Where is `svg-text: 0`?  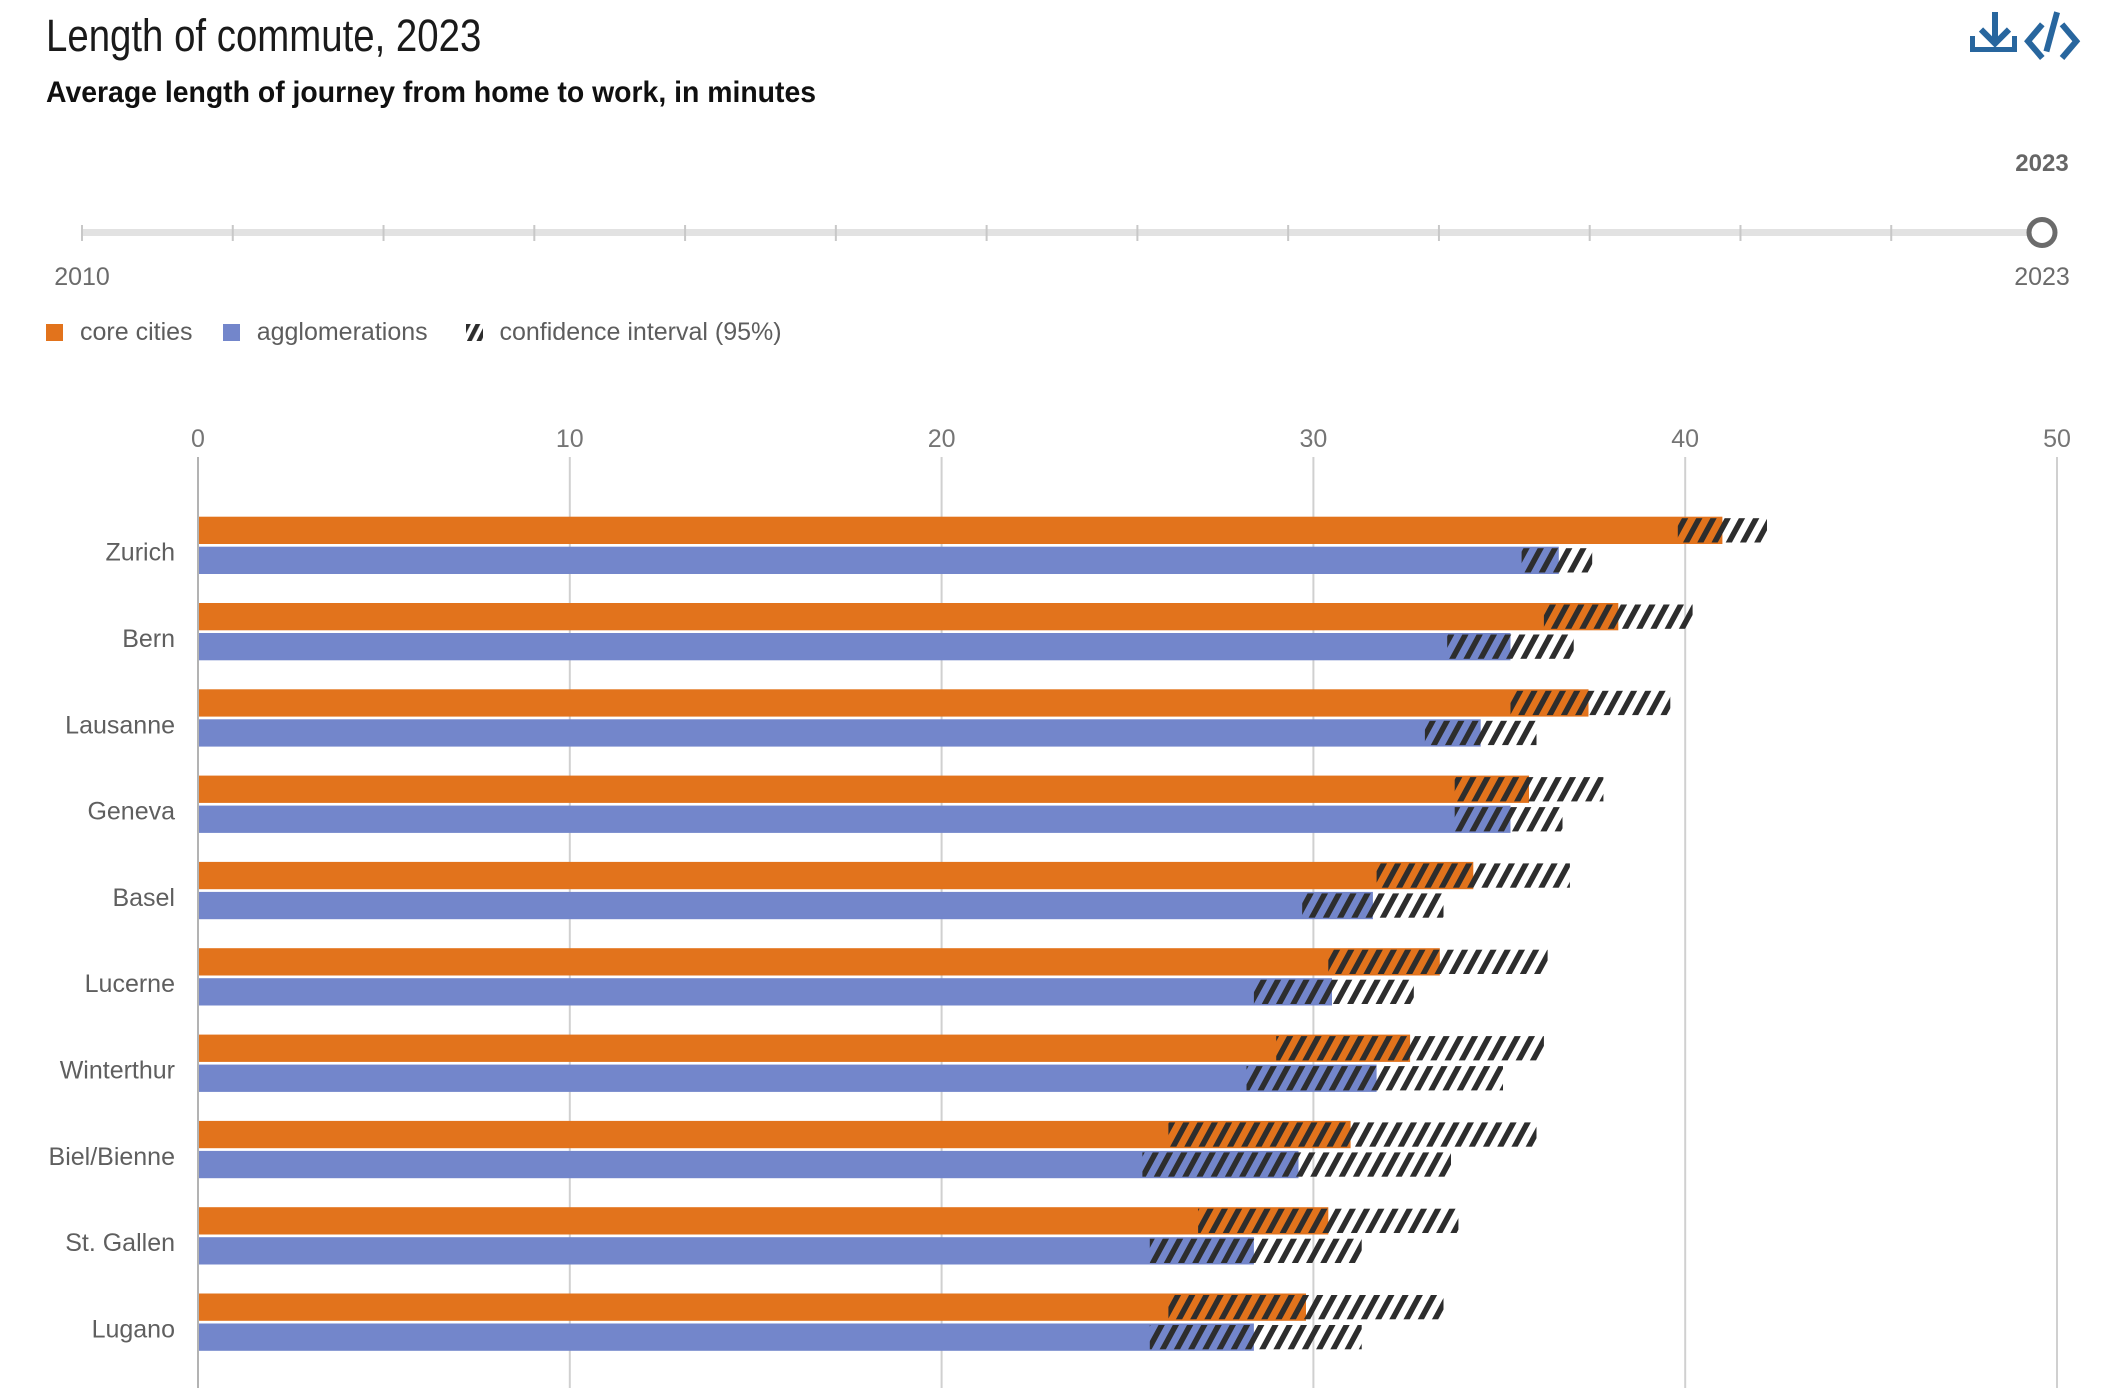 svg-text: 0 is located at coordinates (198, 439).